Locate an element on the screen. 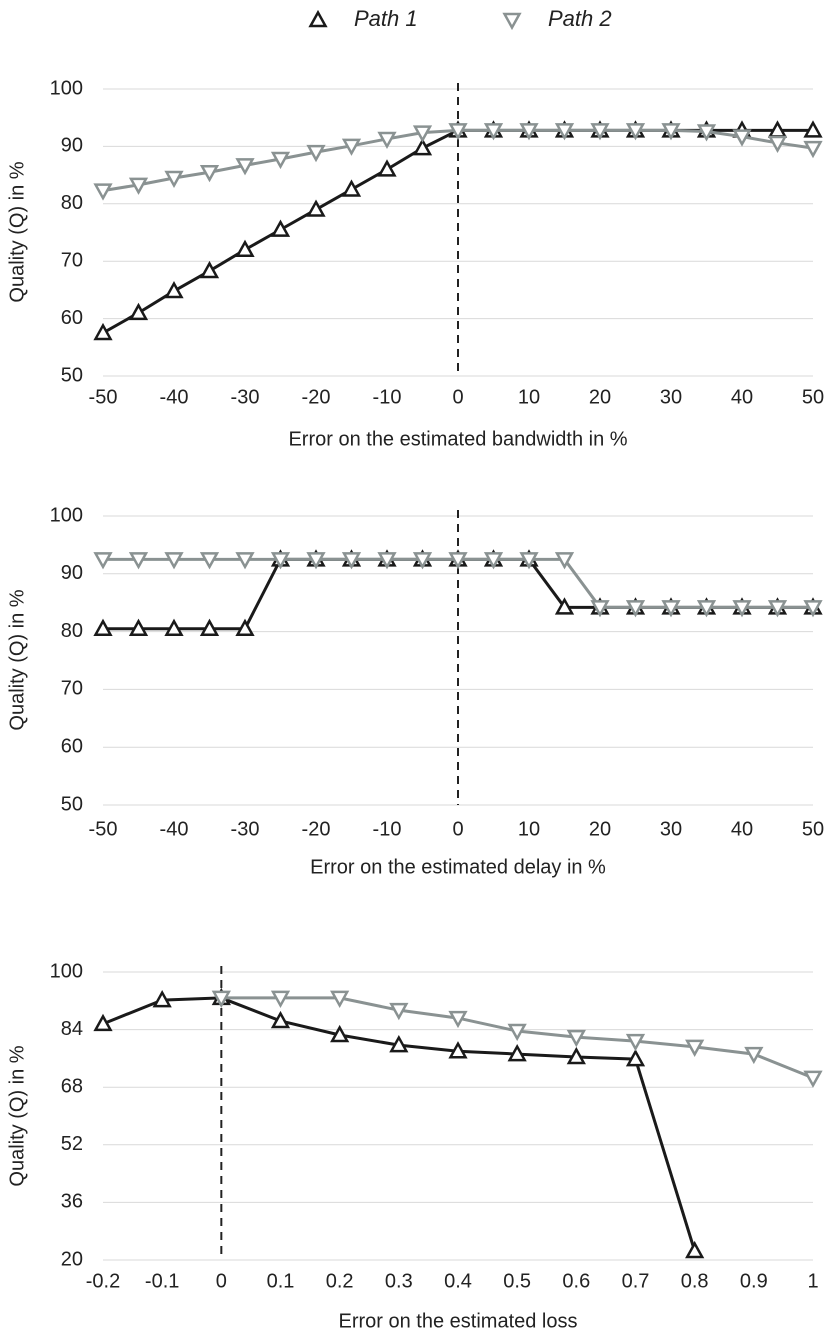 This screenshot has height=1337, width=830. x-tick-label: -0.1 is located at coordinates (162, 1281).